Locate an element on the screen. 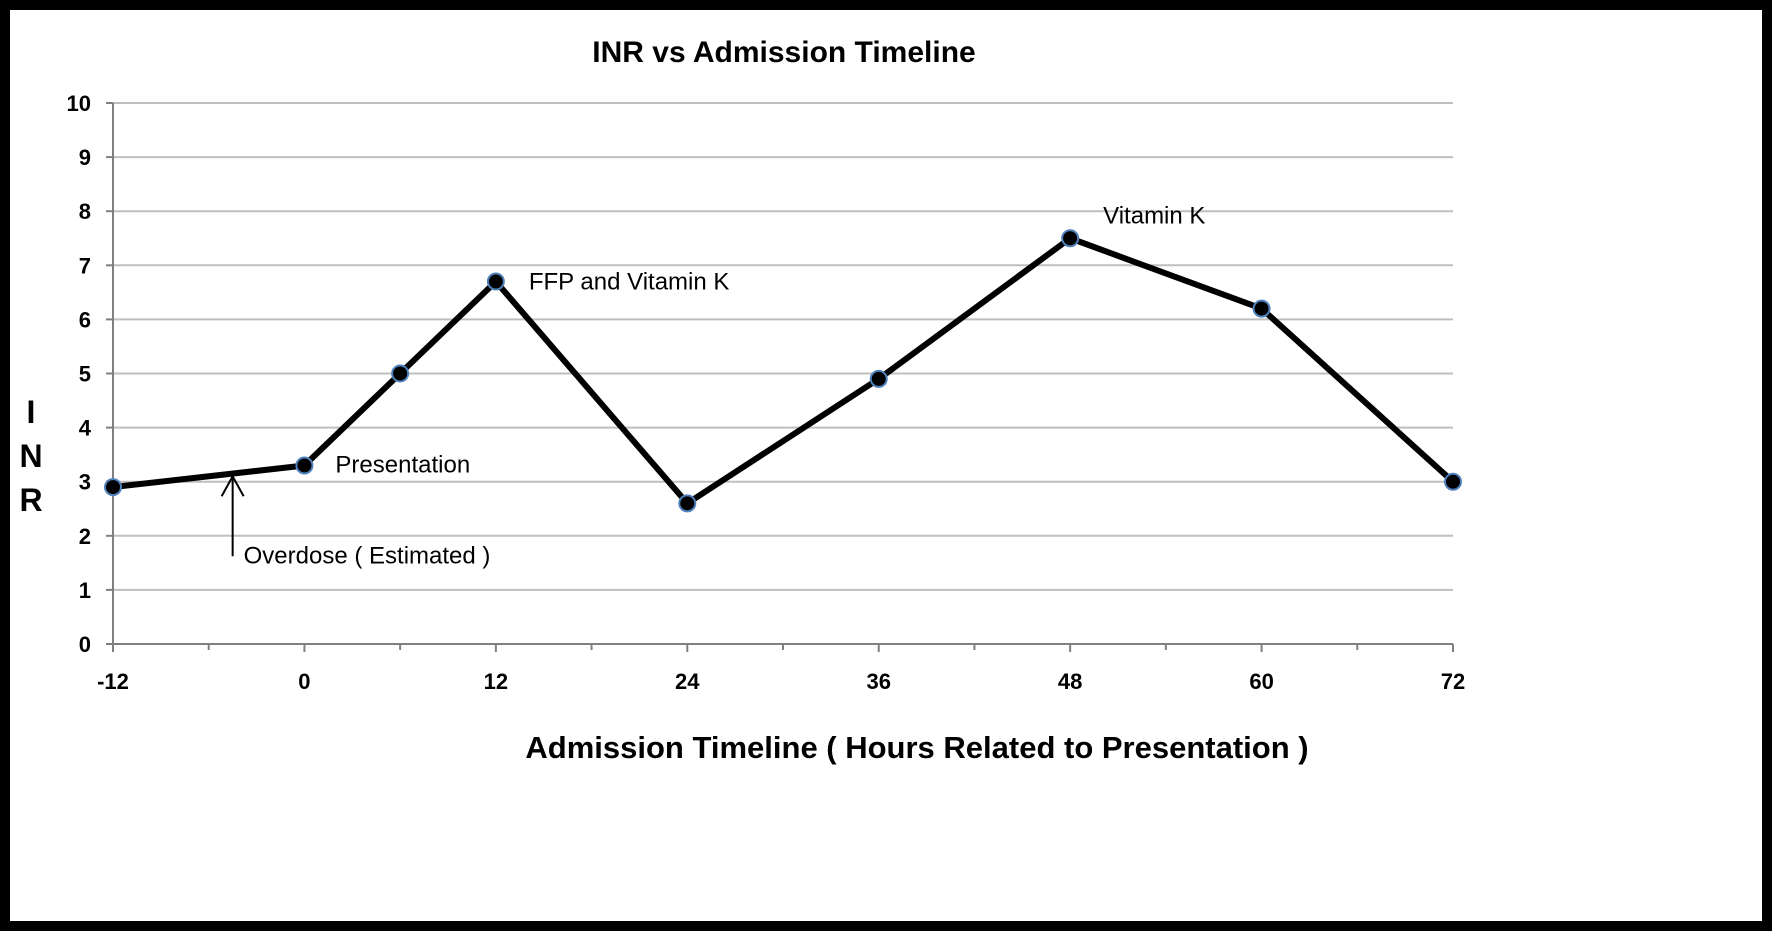 The width and height of the screenshot is (1772, 931). x-tick-label: 60 is located at coordinates (1261, 681).